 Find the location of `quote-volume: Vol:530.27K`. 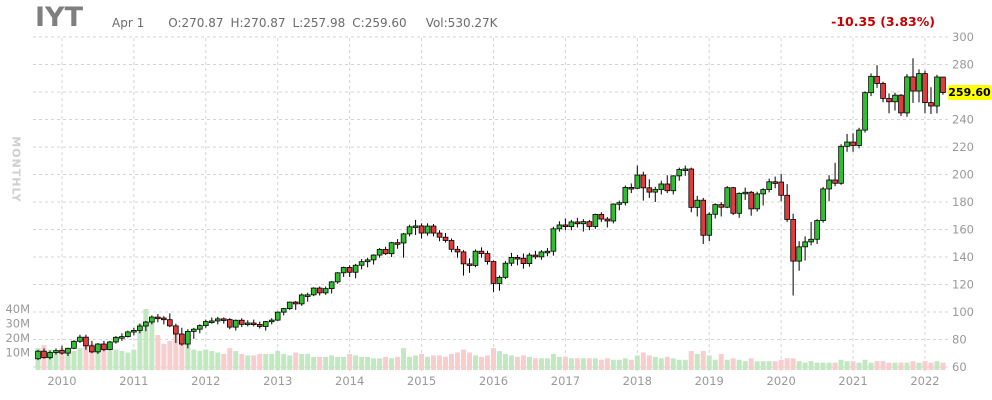

quote-volume: Vol:530.27K is located at coordinates (461, 23).